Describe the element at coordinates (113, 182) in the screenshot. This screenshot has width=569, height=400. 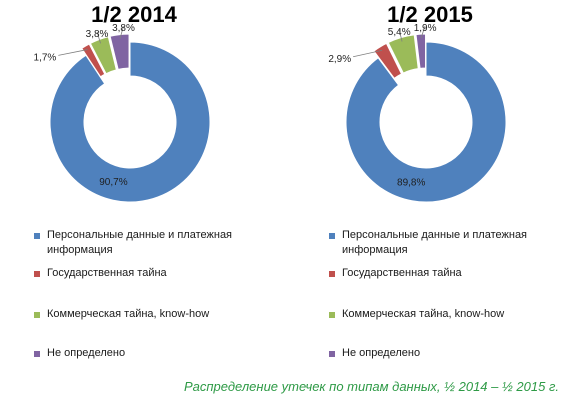
I see `data-label-personal-data: 90,7%` at that location.